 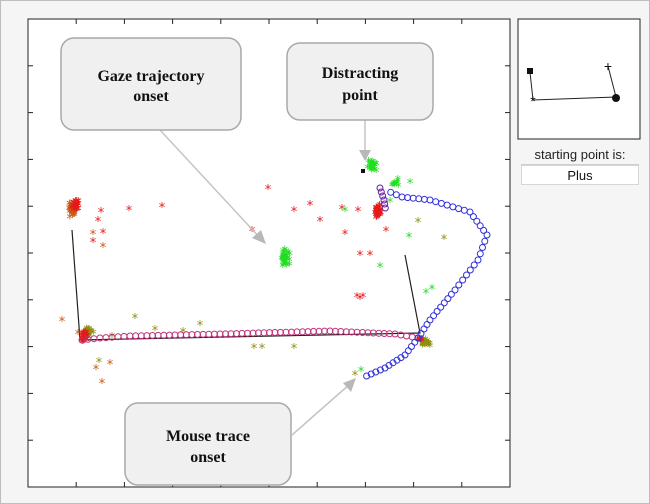 I want to click on distracting-arrowhead, so click(x=365, y=155).